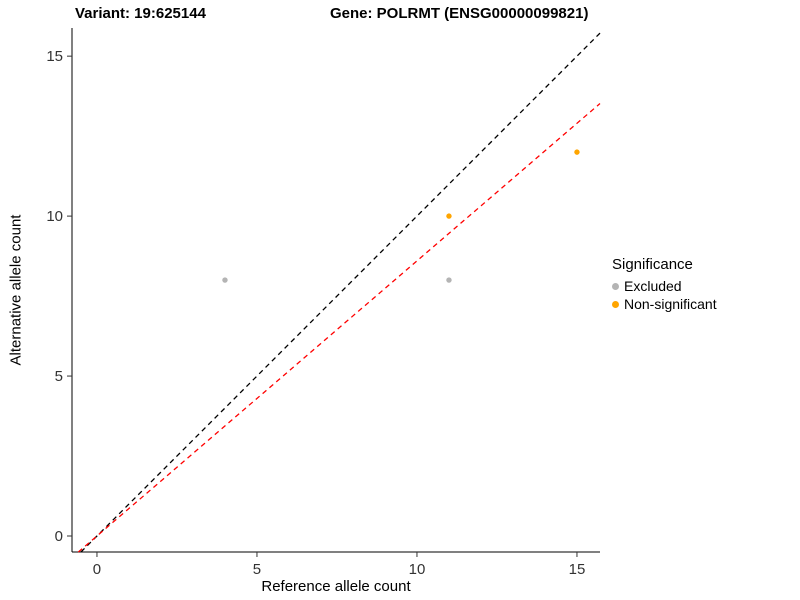 The width and height of the screenshot is (800, 600). What do you see at coordinates (59, 376) in the screenshot?
I see `y-tick-label: 5` at bounding box center [59, 376].